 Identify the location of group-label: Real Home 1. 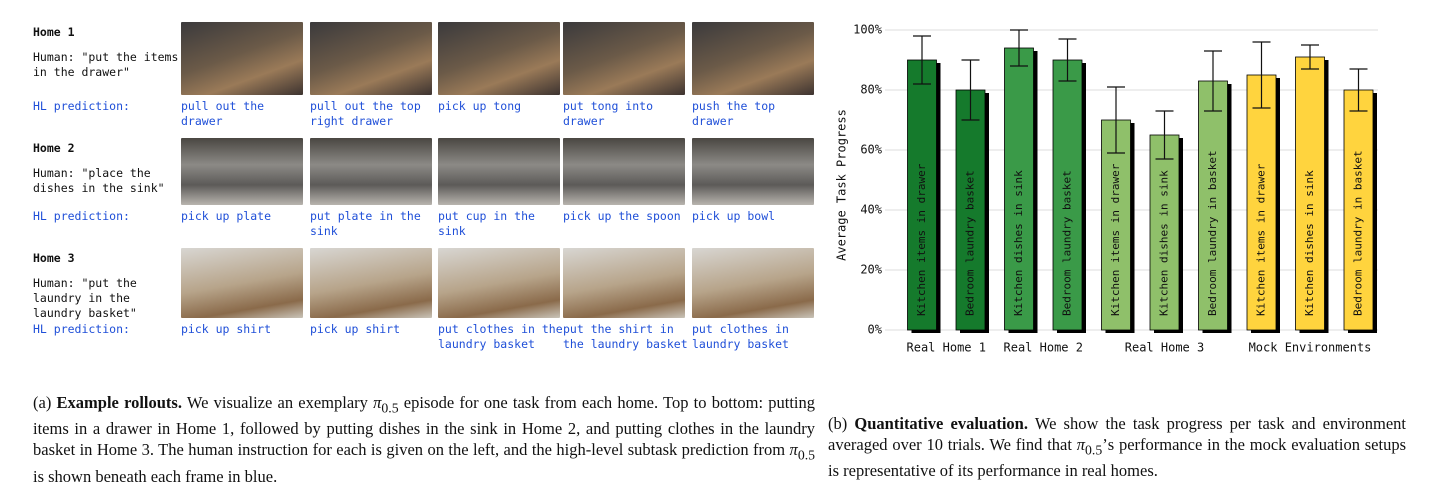
(946, 348).